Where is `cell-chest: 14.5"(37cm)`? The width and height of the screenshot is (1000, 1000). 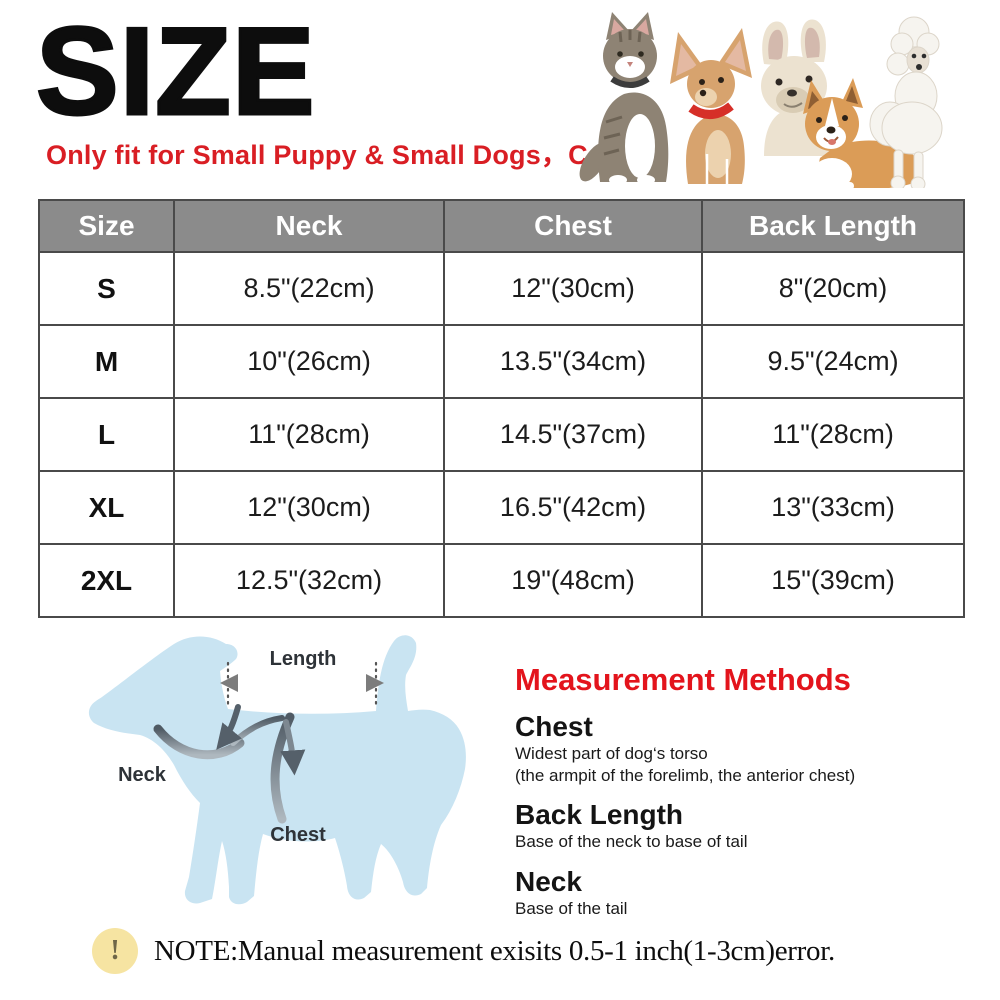 cell-chest: 14.5"(37cm) is located at coordinates (573, 434).